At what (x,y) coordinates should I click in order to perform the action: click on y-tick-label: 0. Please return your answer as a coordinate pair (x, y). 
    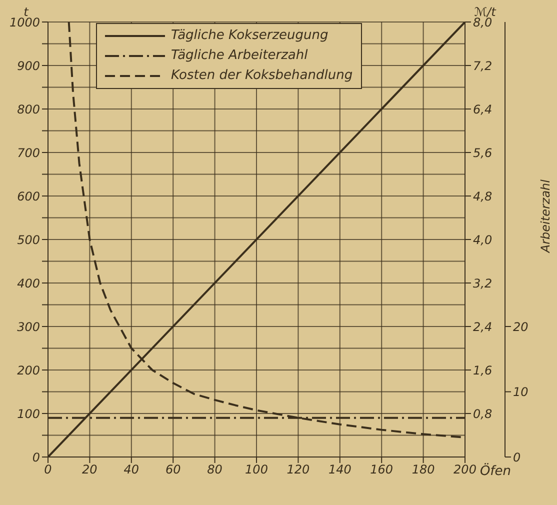
    Looking at the image, I should click on (36, 457).